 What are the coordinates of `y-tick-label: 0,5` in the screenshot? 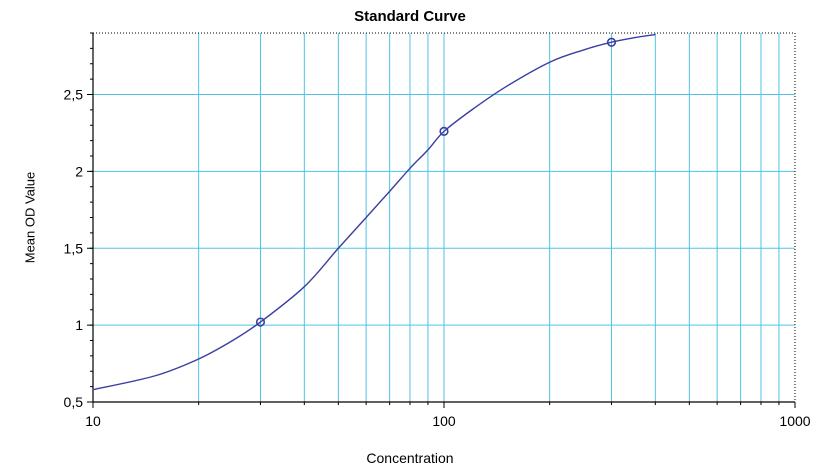 It's located at (74, 402).